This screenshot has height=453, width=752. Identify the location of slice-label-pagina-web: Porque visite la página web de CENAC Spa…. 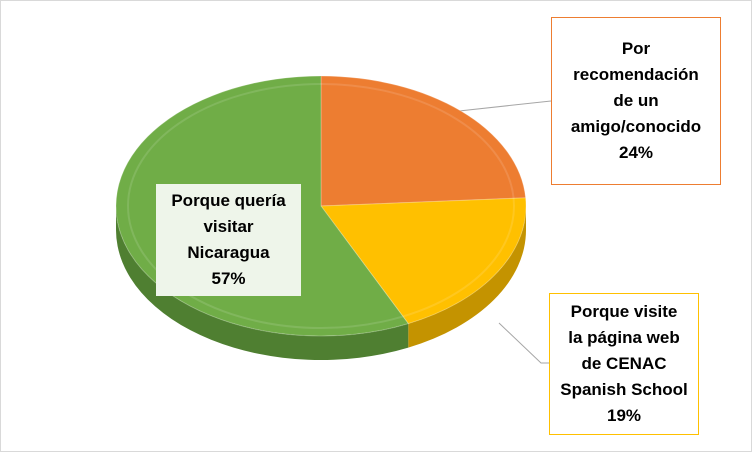
(624, 364).